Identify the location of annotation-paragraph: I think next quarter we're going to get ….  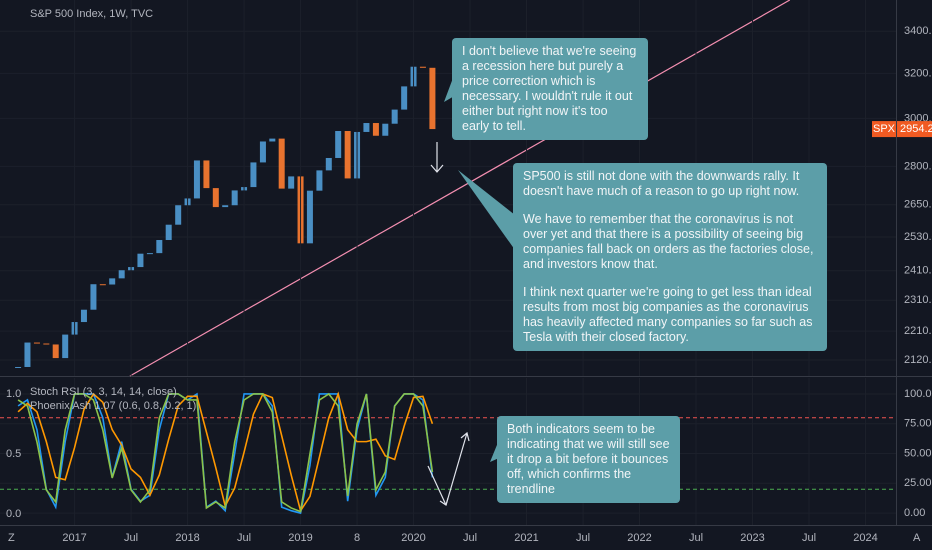
(668, 314).